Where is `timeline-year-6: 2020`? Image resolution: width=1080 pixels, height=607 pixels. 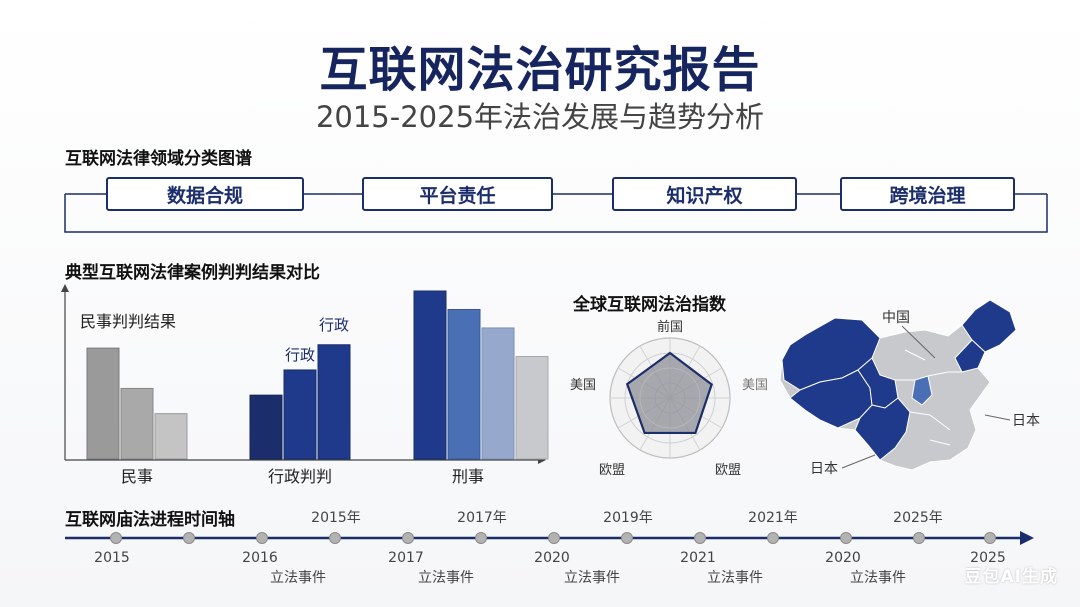
timeline-year-6: 2020 is located at coordinates (843, 558).